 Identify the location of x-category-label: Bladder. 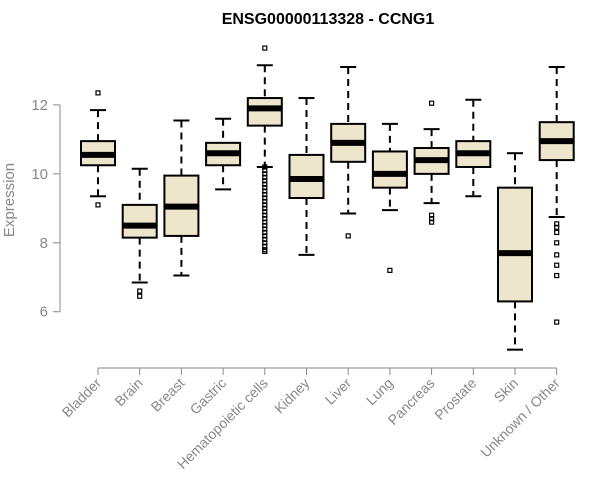
(82, 398).